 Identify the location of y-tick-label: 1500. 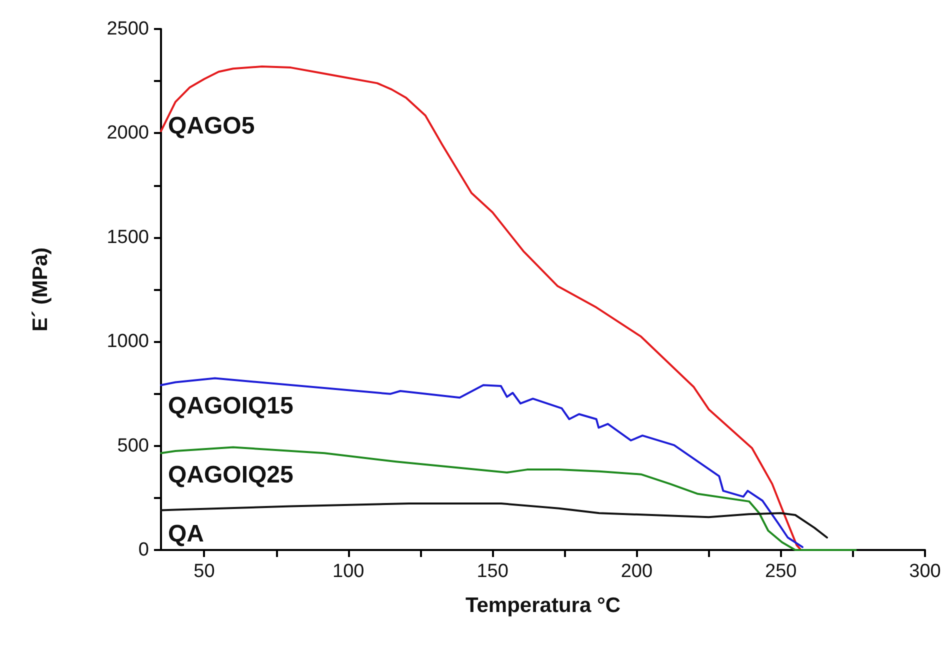
(127, 237).